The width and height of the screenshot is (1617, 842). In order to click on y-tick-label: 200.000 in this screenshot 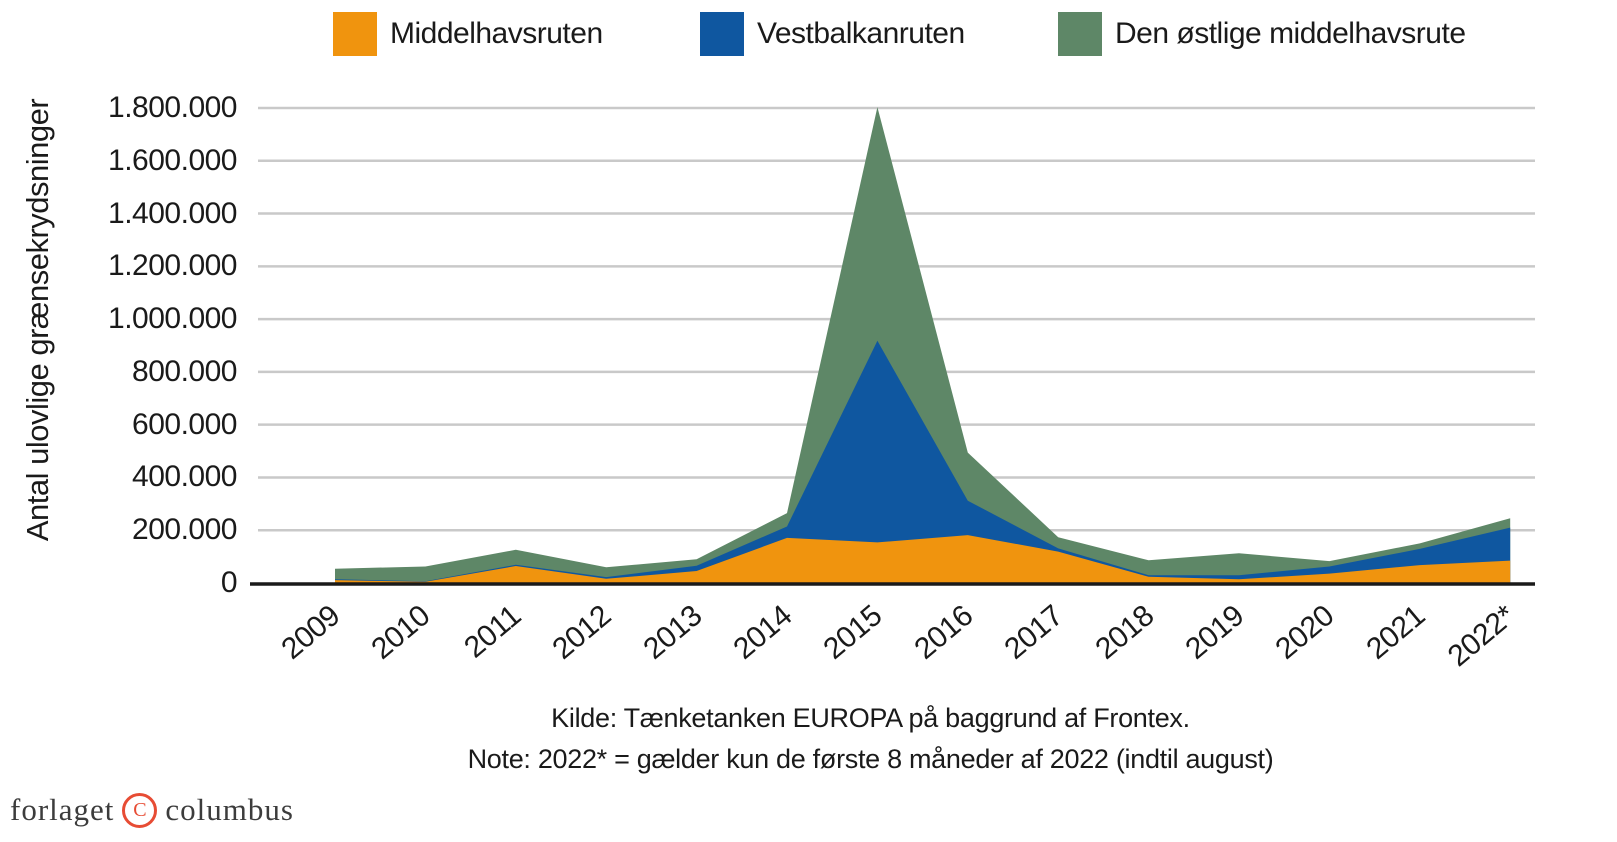, I will do `click(184, 530)`.